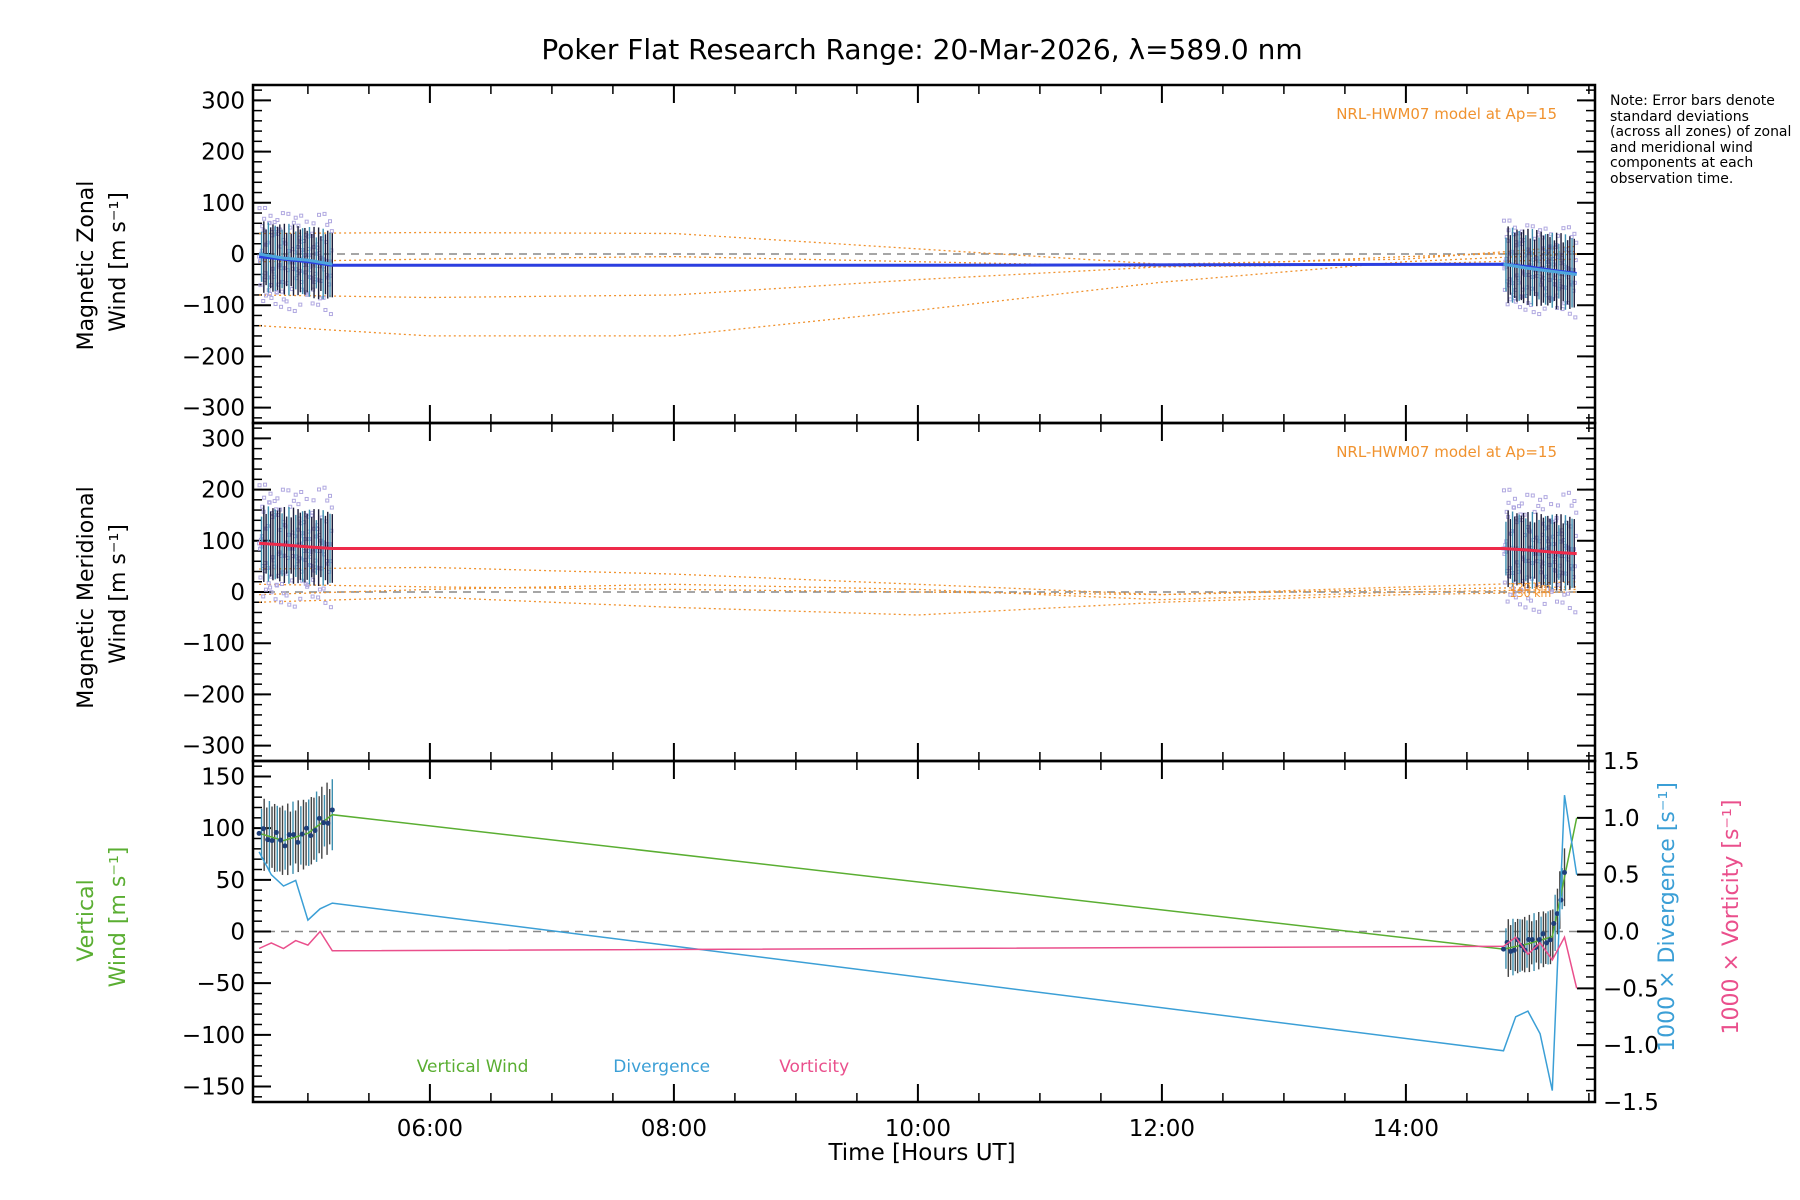 The width and height of the screenshot is (1800, 1200). What do you see at coordinates (220, 984) in the screenshot?
I see `y-tick-label: −50` at bounding box center [220, 984].